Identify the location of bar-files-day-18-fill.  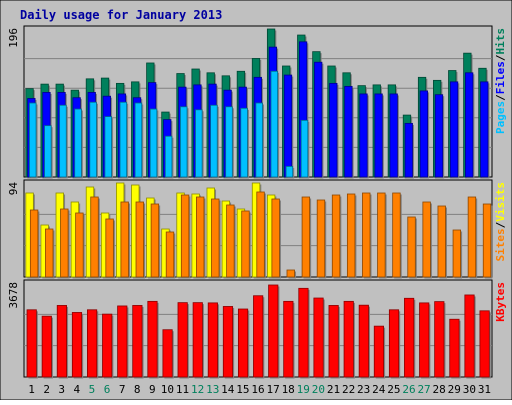
(288, 126).